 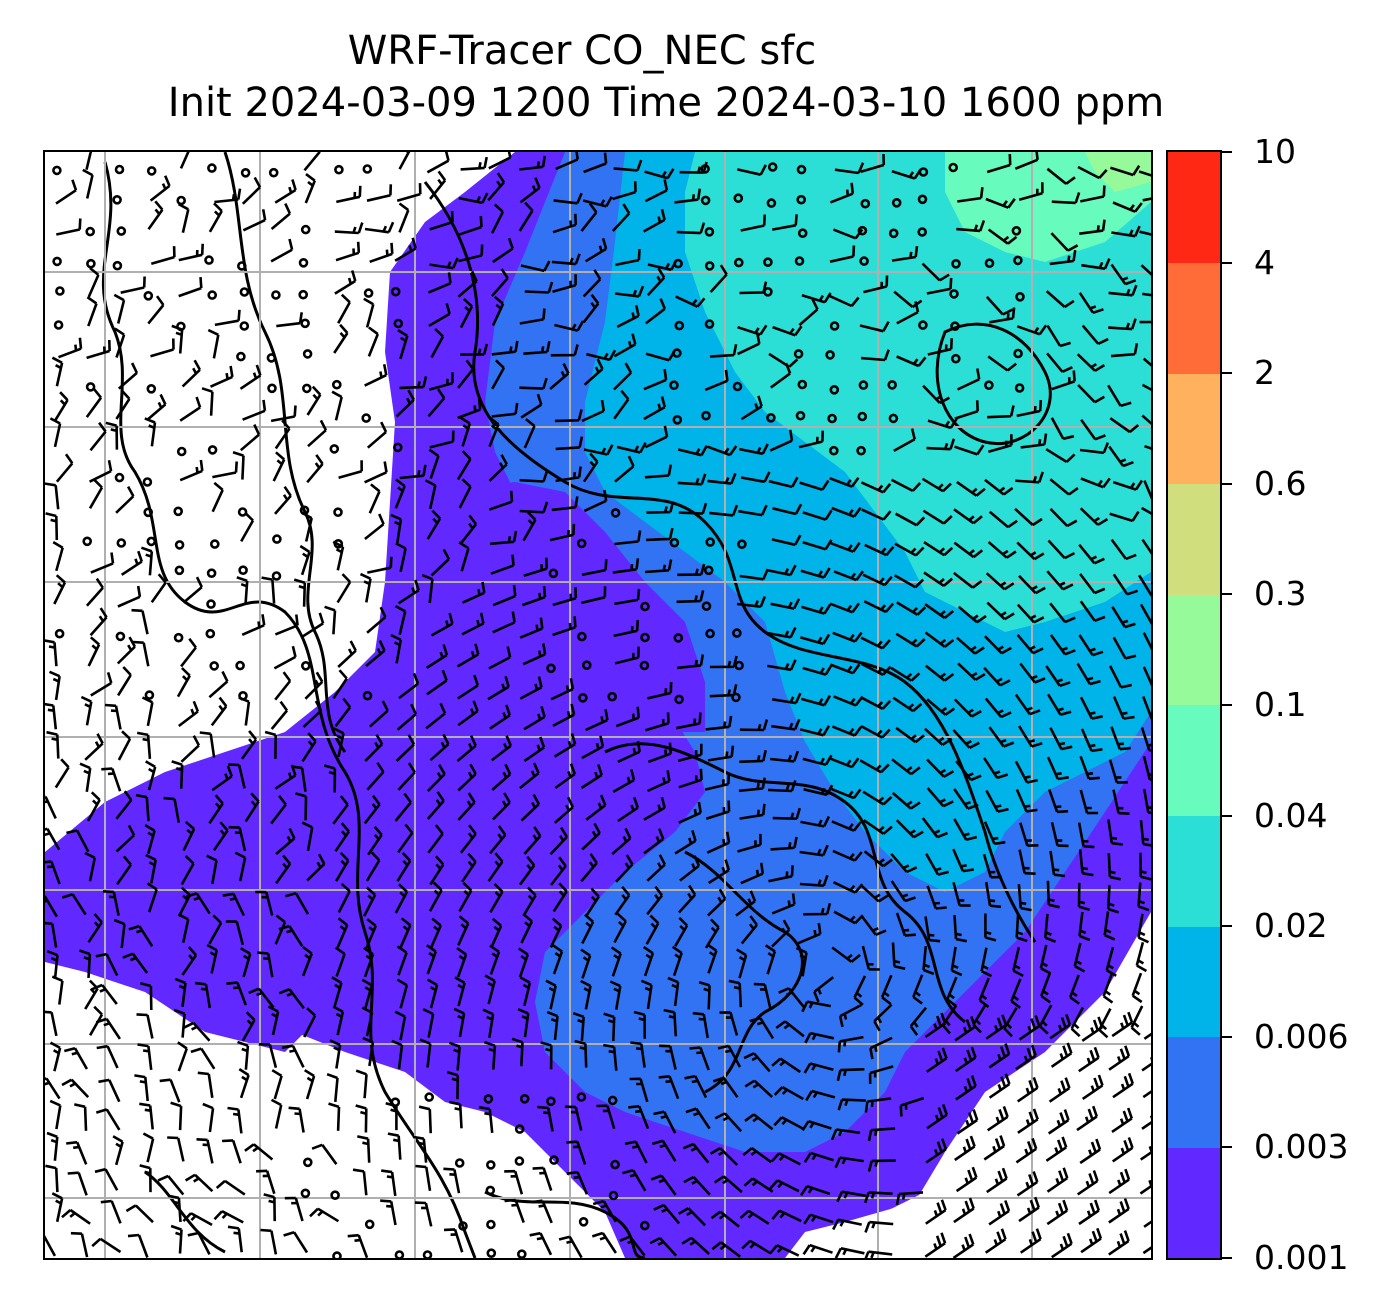 I want to click on contour-white-sw, so click(x=330, y=1145).